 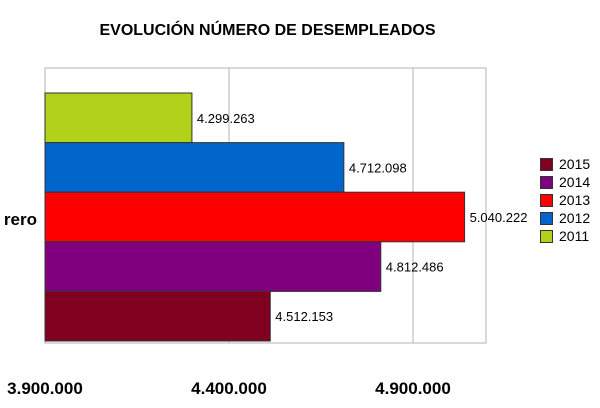 What do you see at coordinates (118, 118) in the screenshot?
I see `bar-2011` at bounding box center [118, 118].